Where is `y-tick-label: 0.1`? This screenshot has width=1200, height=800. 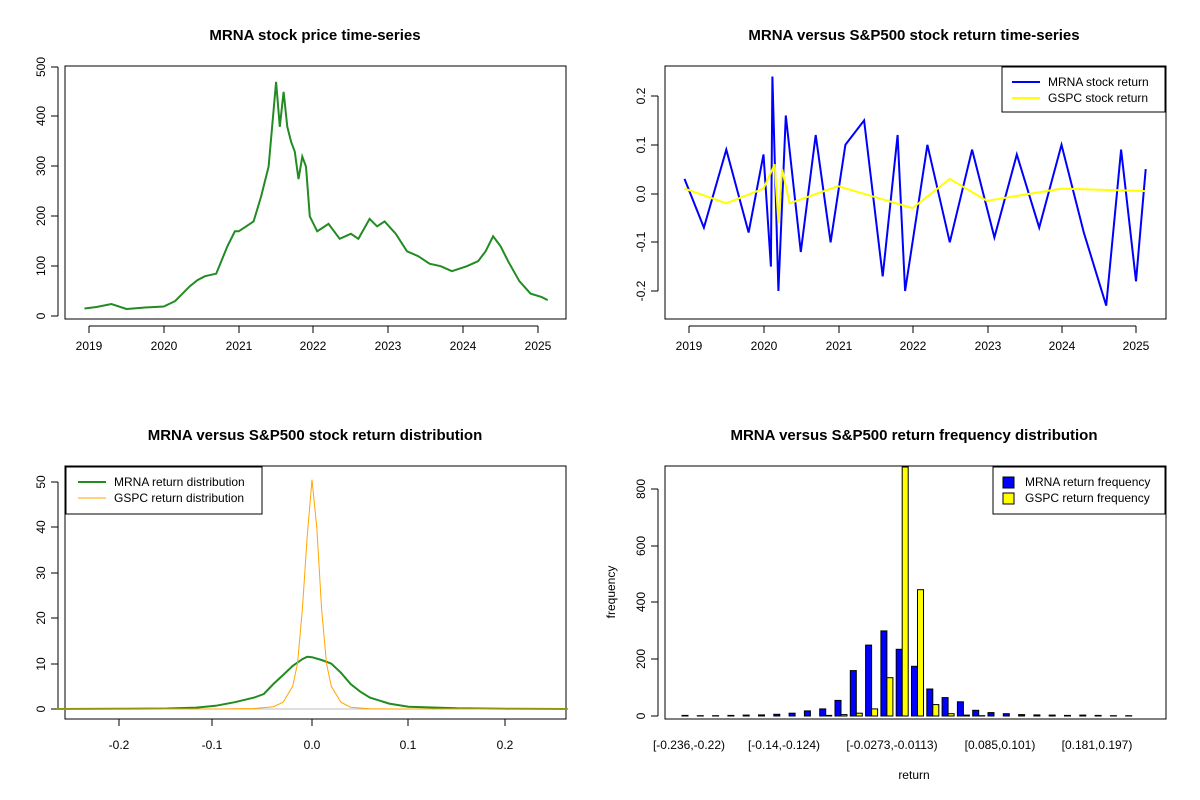 y-tick-label: 0.1 is located at coordinates (641, 144).